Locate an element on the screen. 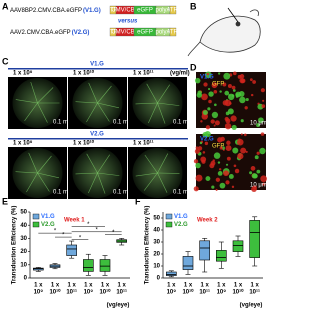 The height and width of the screenshot is (312, 320). chart-title: Week 2 is located at coordinates (207, 221).